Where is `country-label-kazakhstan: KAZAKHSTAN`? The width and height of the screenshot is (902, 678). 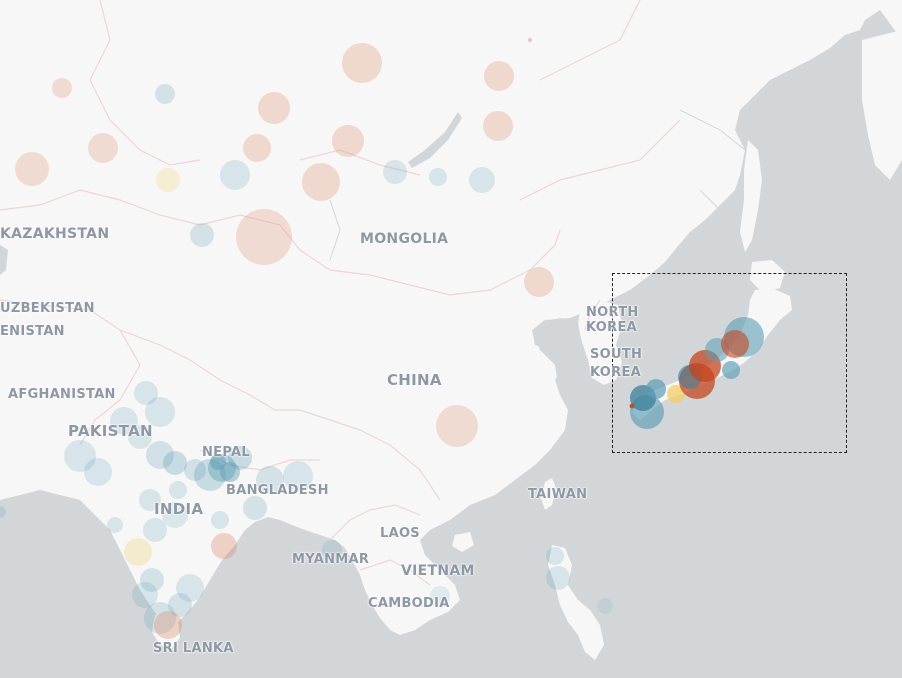
country-label-kazakhstan: KAZAKHSTAN is located at coordinates (55, 234).